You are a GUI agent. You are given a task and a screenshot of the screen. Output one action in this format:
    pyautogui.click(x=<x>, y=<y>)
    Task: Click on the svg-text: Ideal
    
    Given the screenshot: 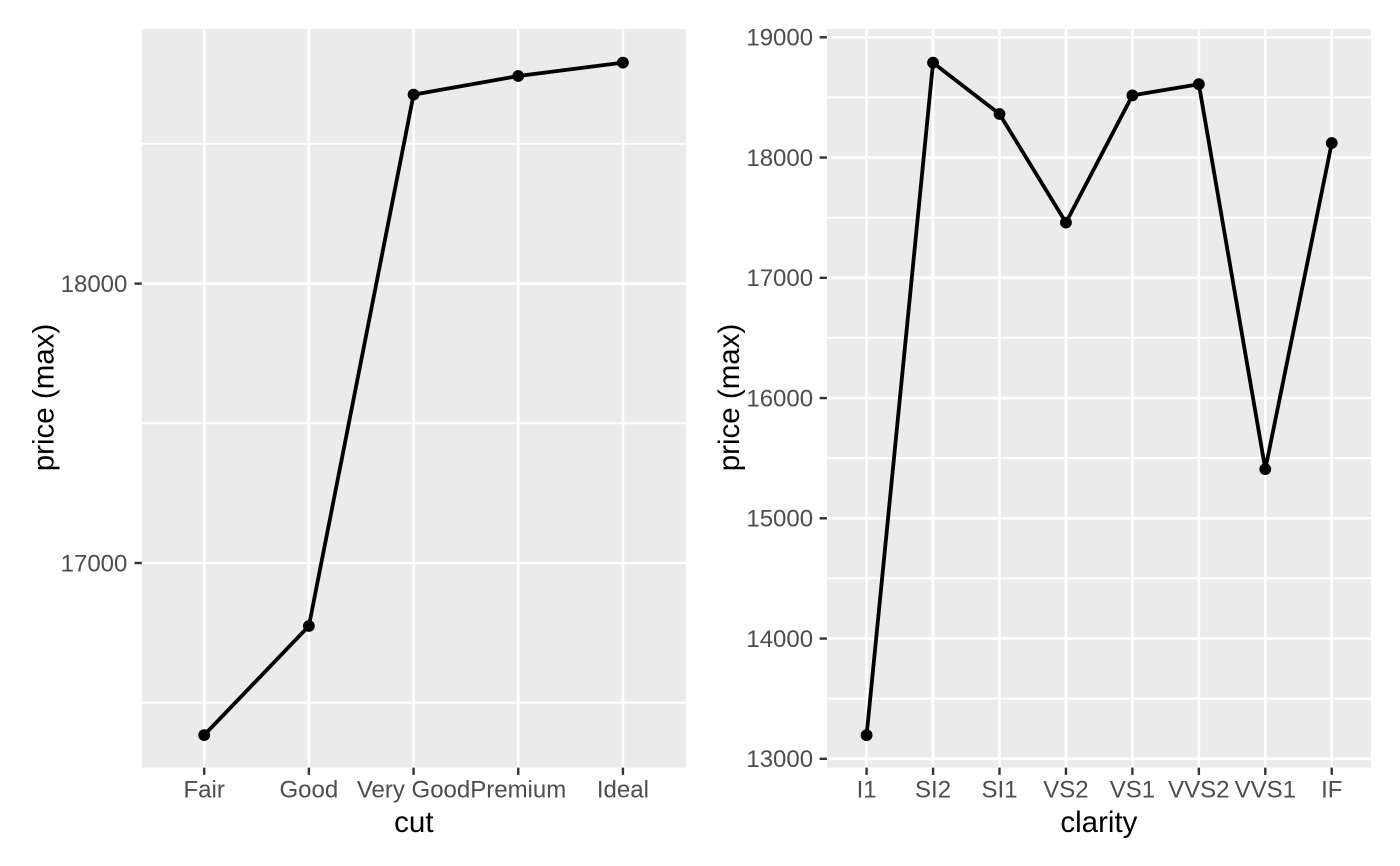 What is the action you would take?
    pyautogui.click(x=623, y=790)
    